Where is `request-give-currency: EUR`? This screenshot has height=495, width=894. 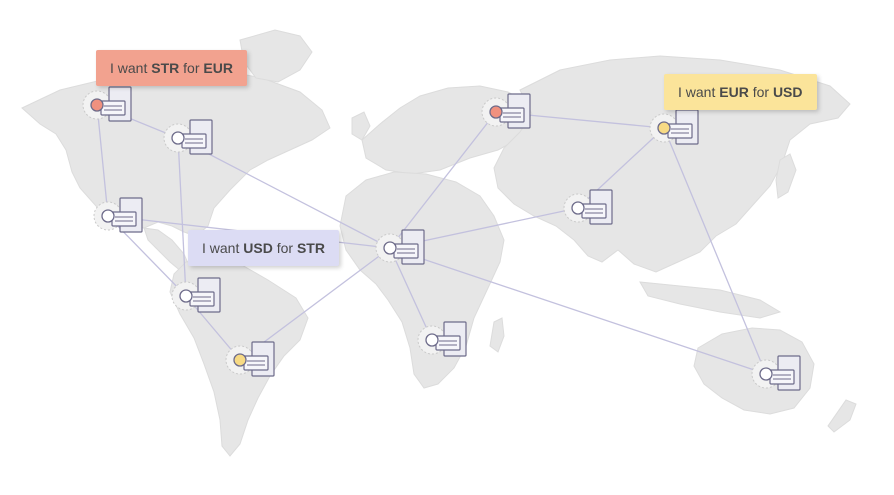 request-give-currency: EUR is located at coordinates (218, 68).